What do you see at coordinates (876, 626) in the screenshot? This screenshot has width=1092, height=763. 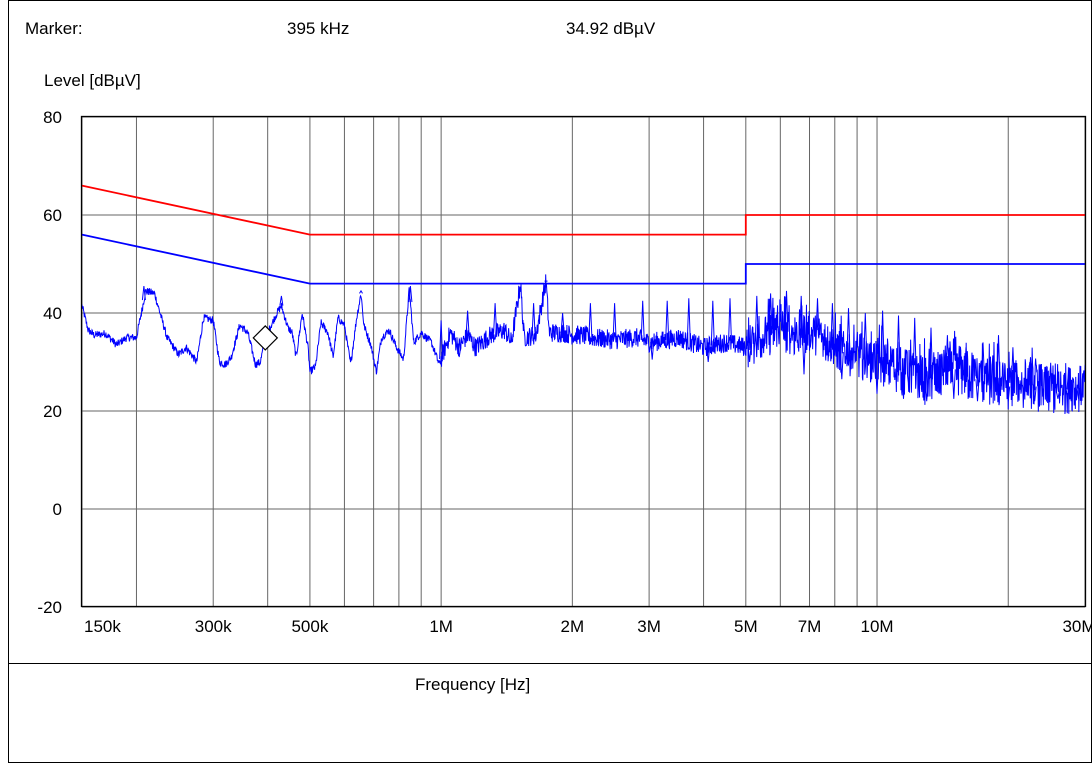 I see `x-tick-label: 10M` at bounding box center [876, 626].